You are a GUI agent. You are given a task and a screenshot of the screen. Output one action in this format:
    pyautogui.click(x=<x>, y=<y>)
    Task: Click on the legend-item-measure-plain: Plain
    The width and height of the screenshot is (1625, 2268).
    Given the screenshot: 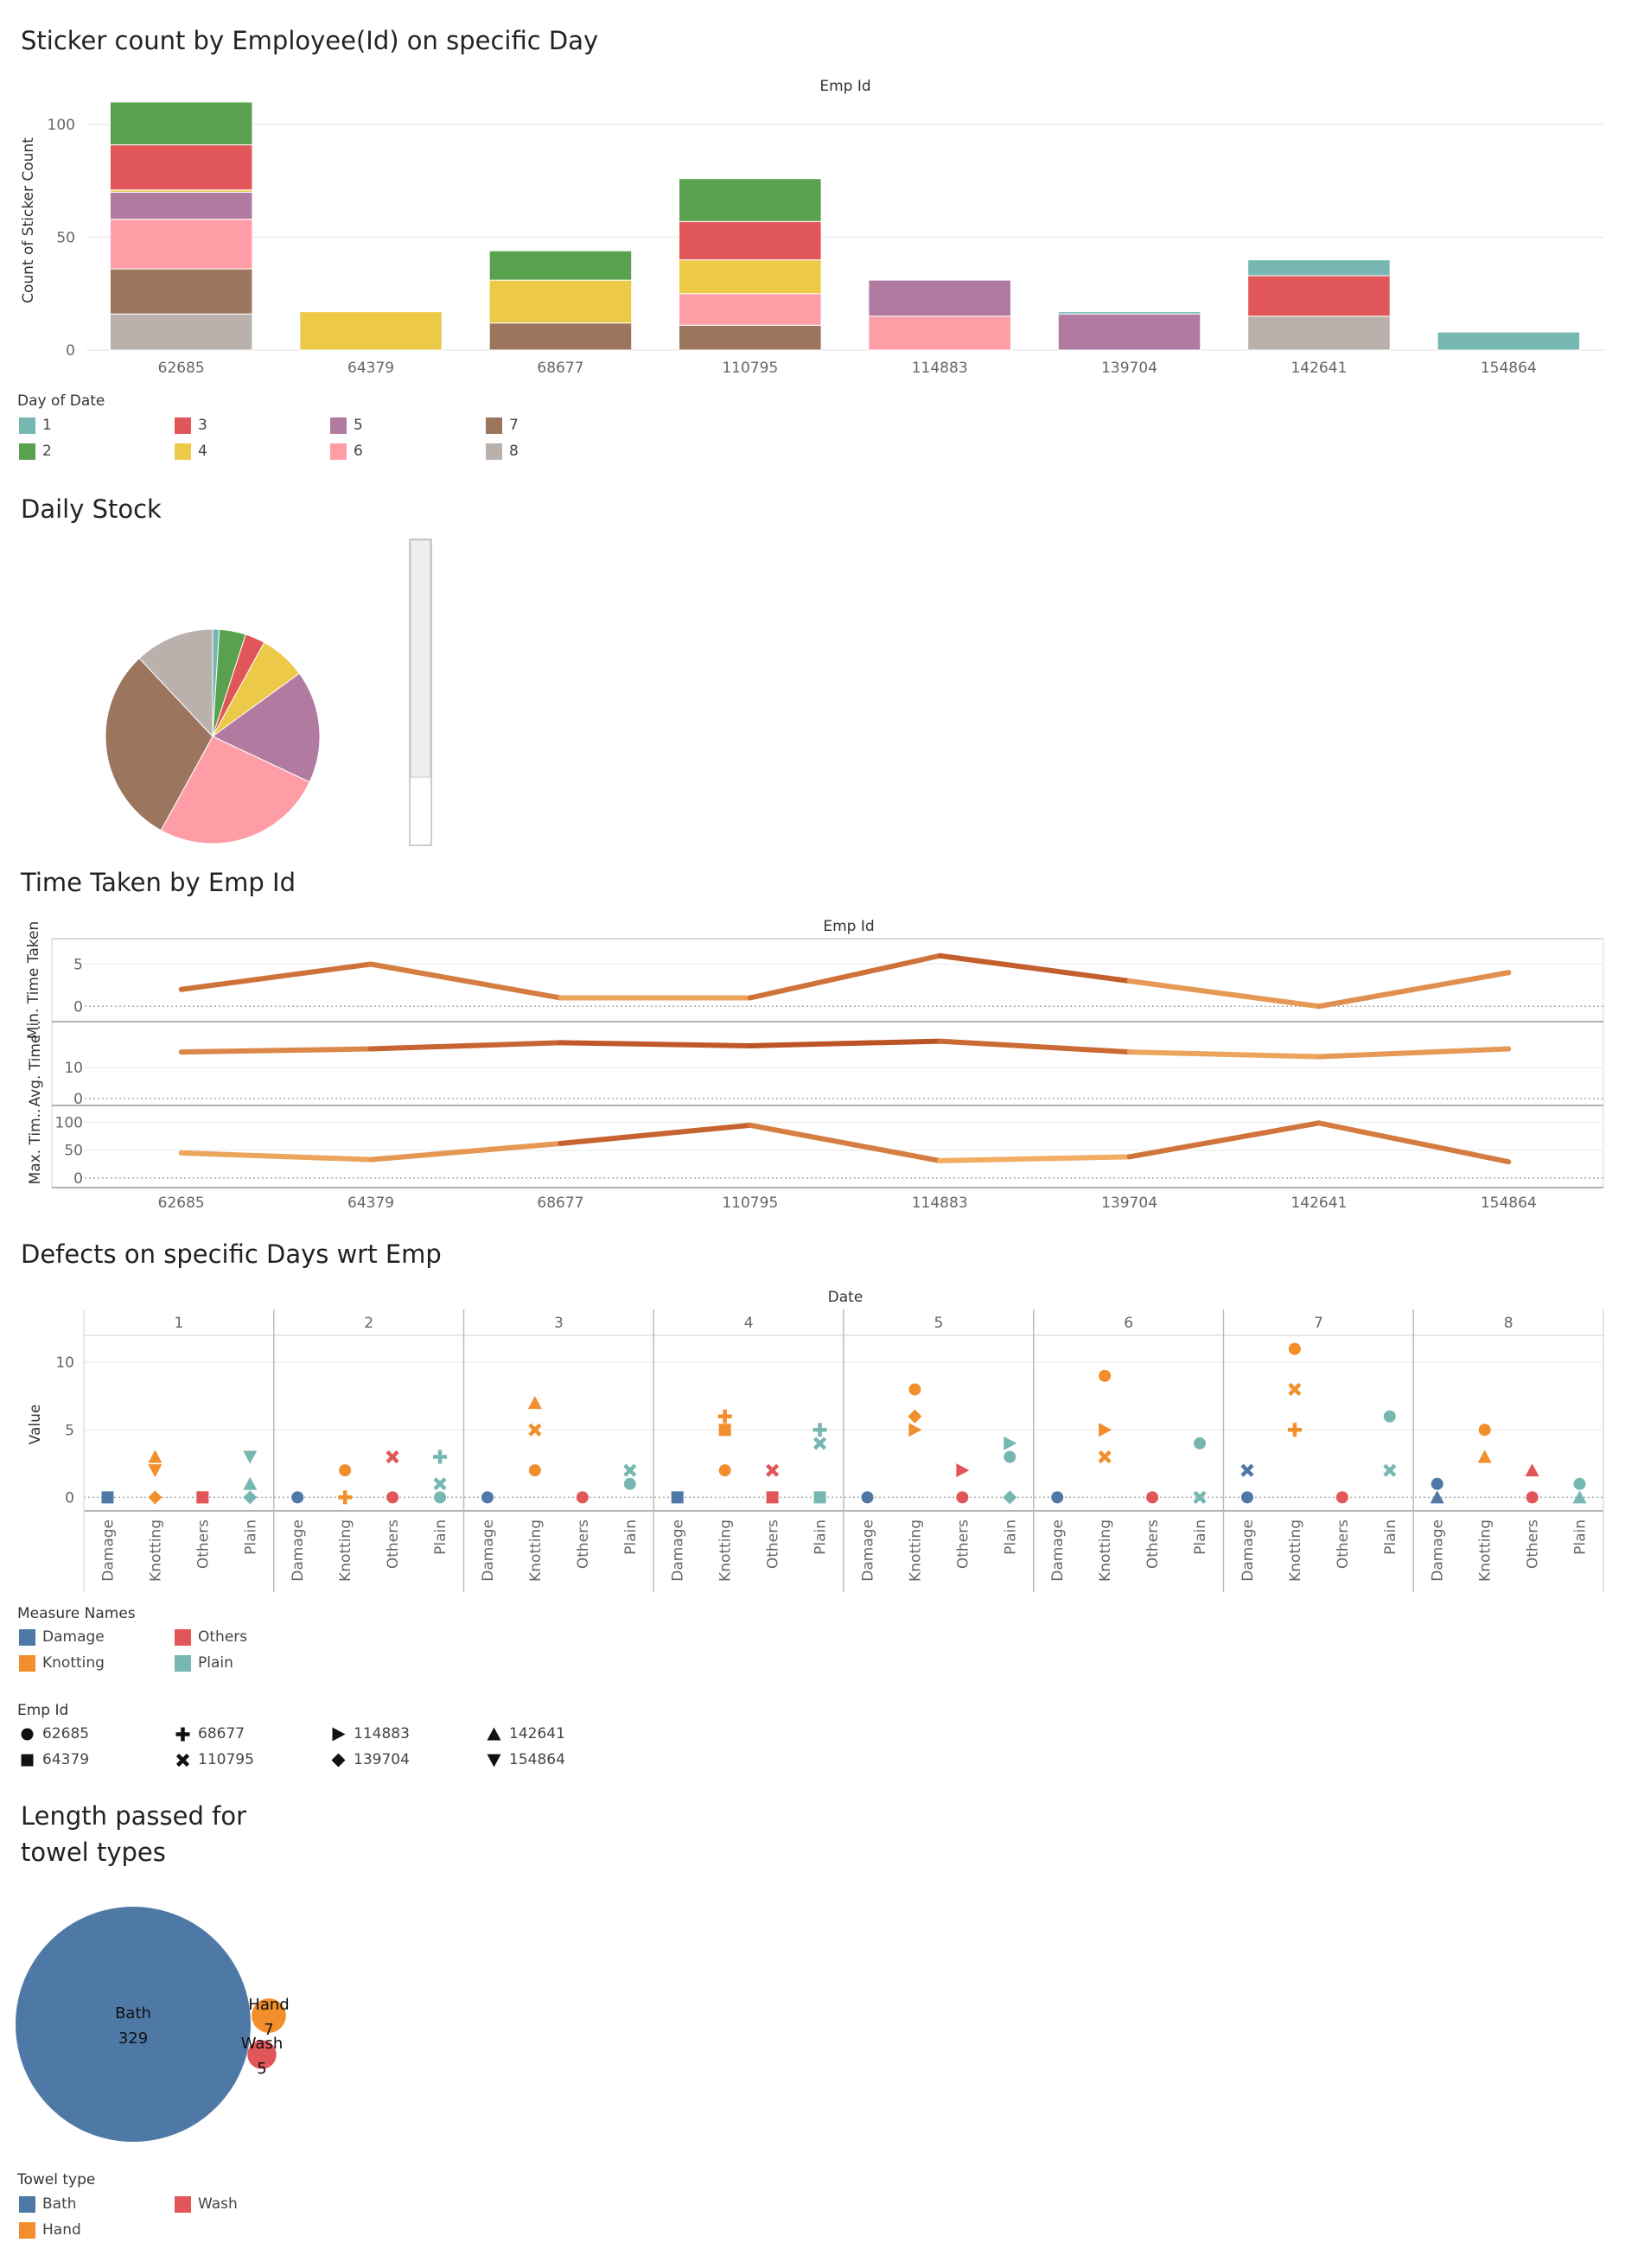 What is the action you would take?
    pyautogui.click(x=204, y=1663)
    